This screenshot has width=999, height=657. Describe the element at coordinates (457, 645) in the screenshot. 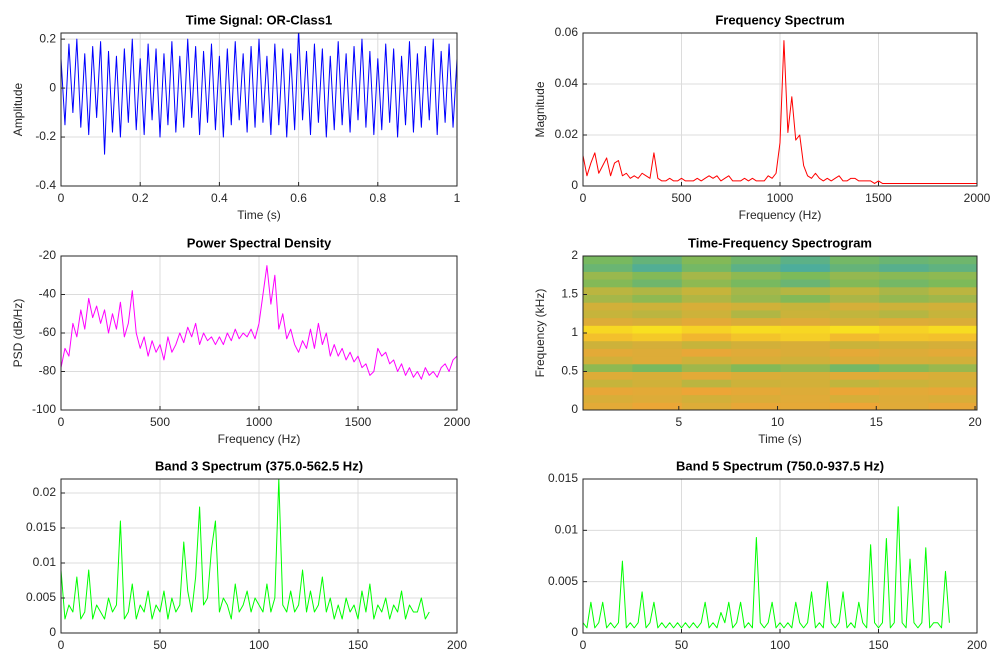

I see `x-tick-label: 200` at that location.